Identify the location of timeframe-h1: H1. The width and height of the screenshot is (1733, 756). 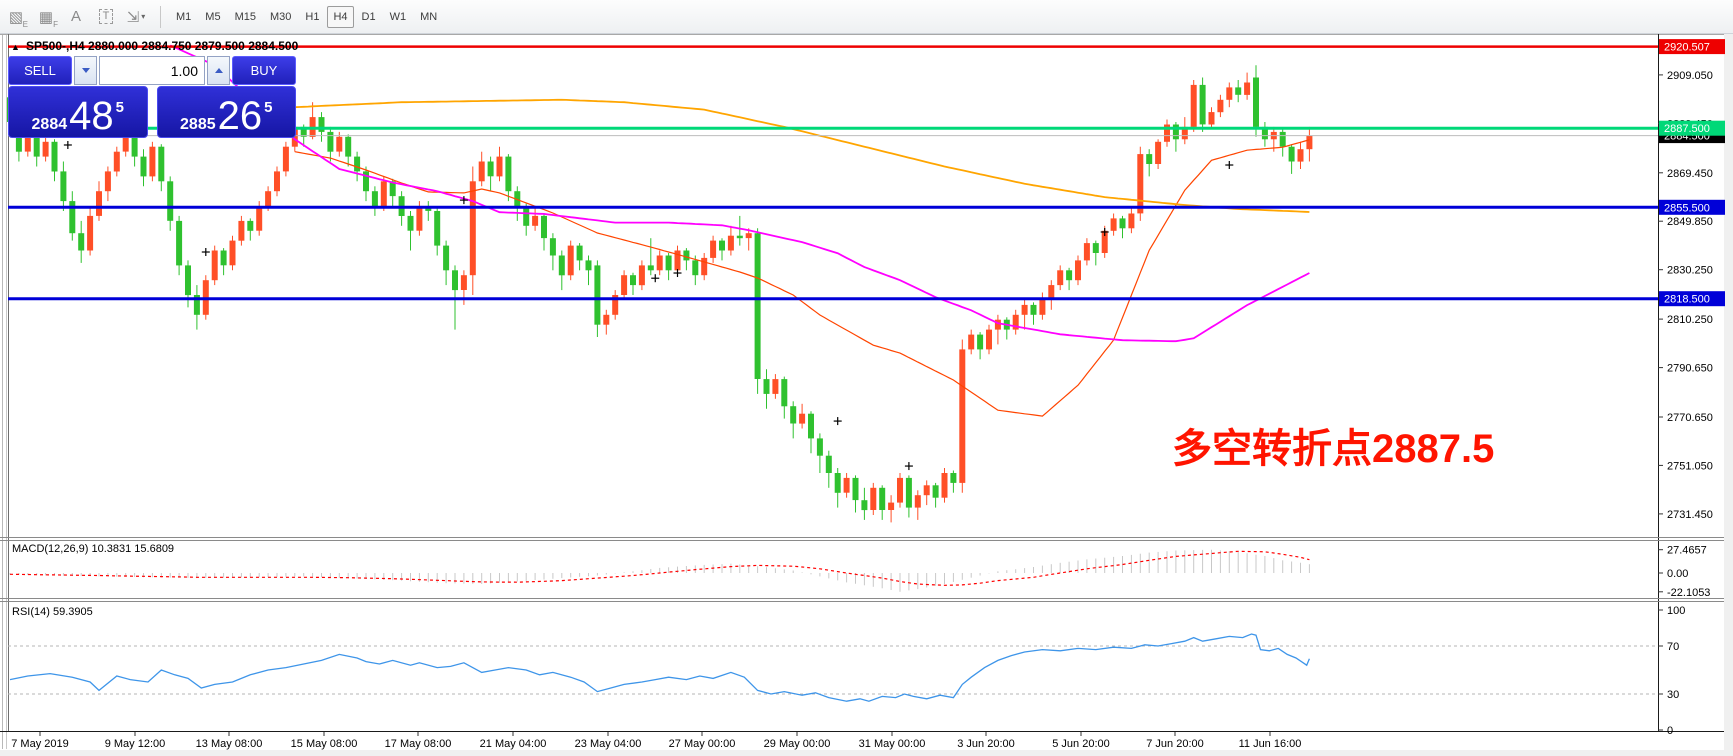
(312, 17).